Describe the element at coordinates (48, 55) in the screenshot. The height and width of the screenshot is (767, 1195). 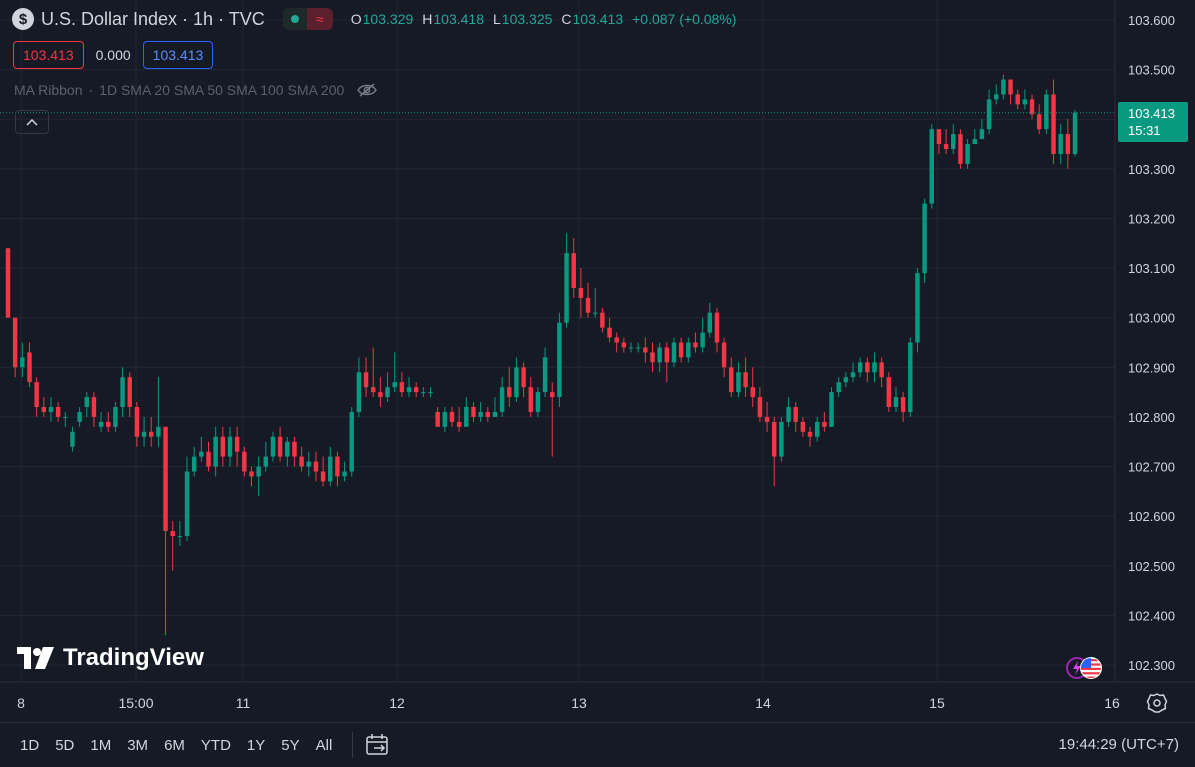
I see `sell-button: 103.413` at that location.